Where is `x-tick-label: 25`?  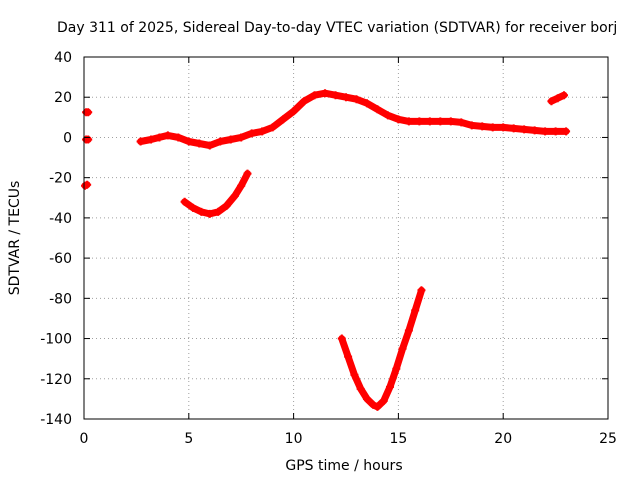
x-tick-label: 25 is located at coordinates (608, 439).